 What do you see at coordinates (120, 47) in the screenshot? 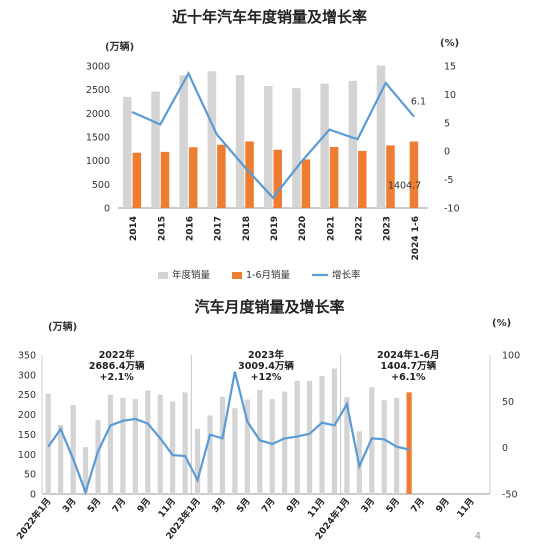
I see `chart1-left-unit: (万辆)` at bounding box center [120, 47].